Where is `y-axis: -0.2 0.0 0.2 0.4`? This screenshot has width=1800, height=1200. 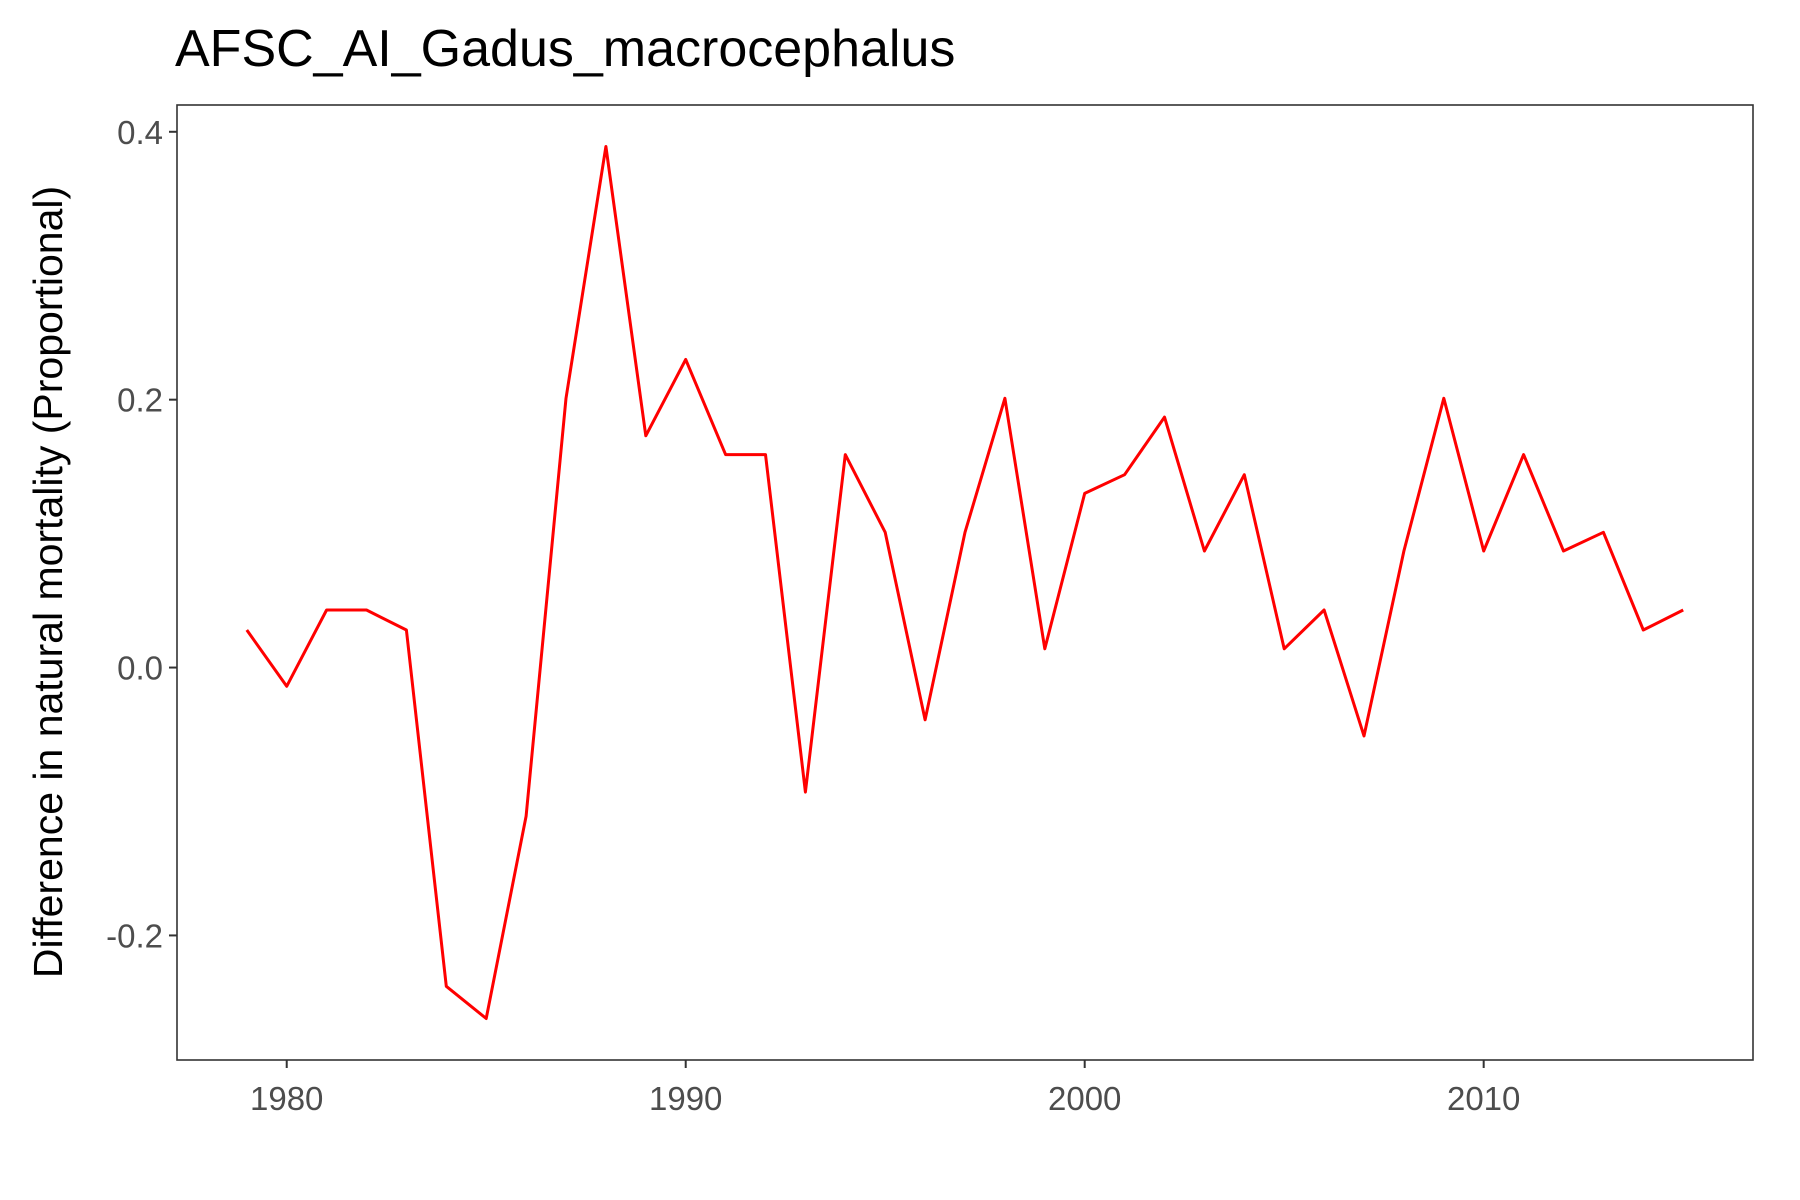
y-axis: -0.2 0.0 0.2 0.4 is located at coordinates (141, 534).